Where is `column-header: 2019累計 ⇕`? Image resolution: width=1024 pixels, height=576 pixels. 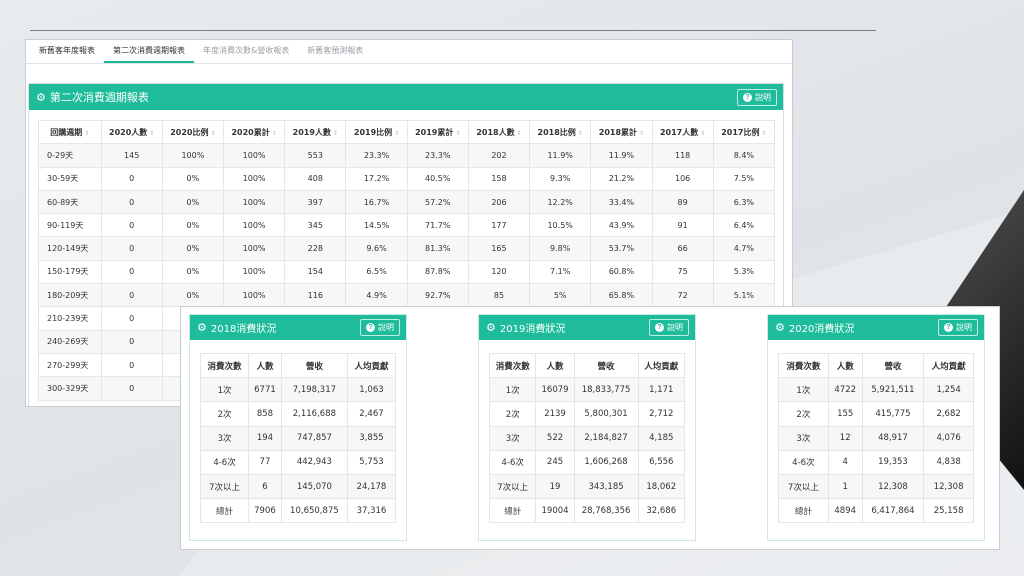
column-header: 2019累計 ⇕ is located at coordinates (437, 132).